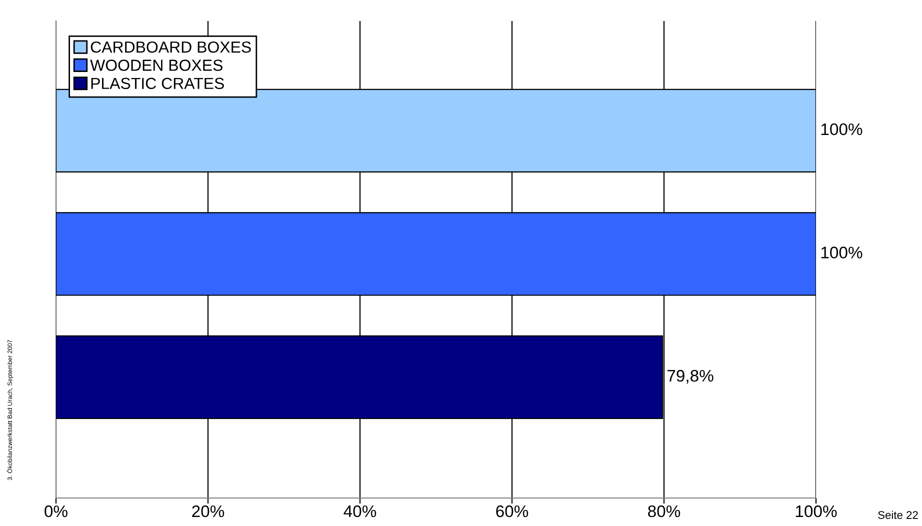 Image resolution: width=922 pixels, height=526 pixels. I want to click on legend-label: WOODEN BOXES, so click(156, 65).